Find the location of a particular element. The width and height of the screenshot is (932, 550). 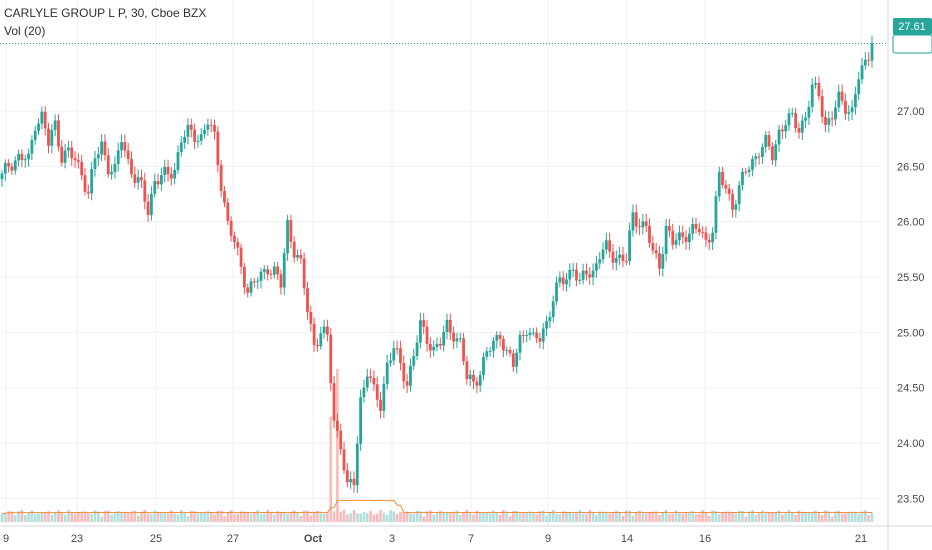

x-tick-label: Oct is located at coordinates (313, 539).